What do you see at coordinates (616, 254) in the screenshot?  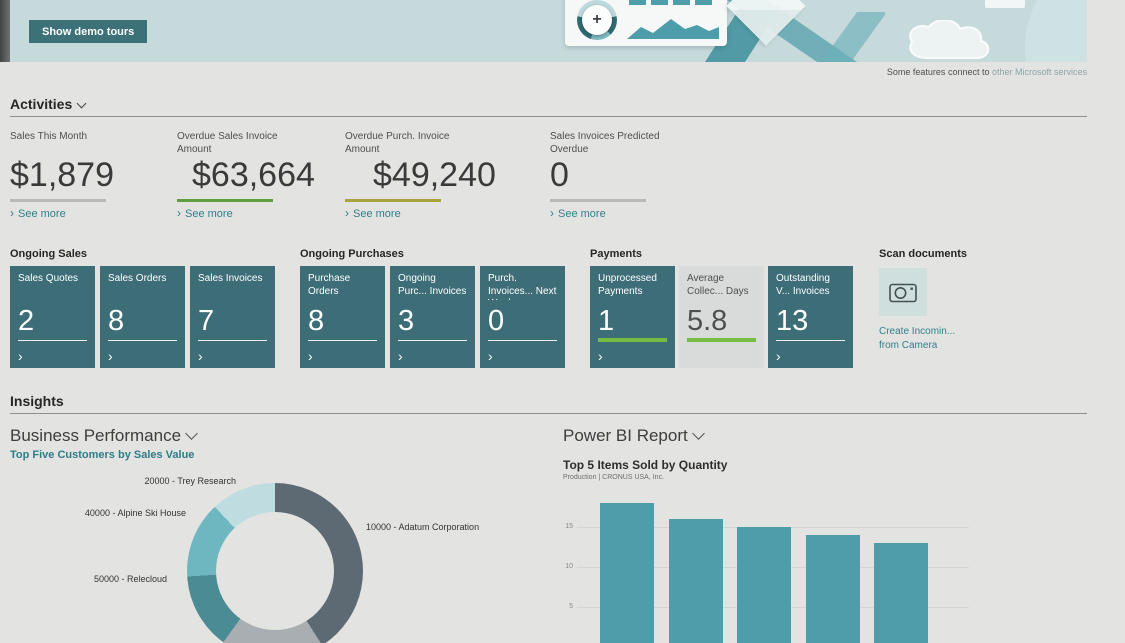 I see `payments-title: Payments` at bounding box center [616, 254].